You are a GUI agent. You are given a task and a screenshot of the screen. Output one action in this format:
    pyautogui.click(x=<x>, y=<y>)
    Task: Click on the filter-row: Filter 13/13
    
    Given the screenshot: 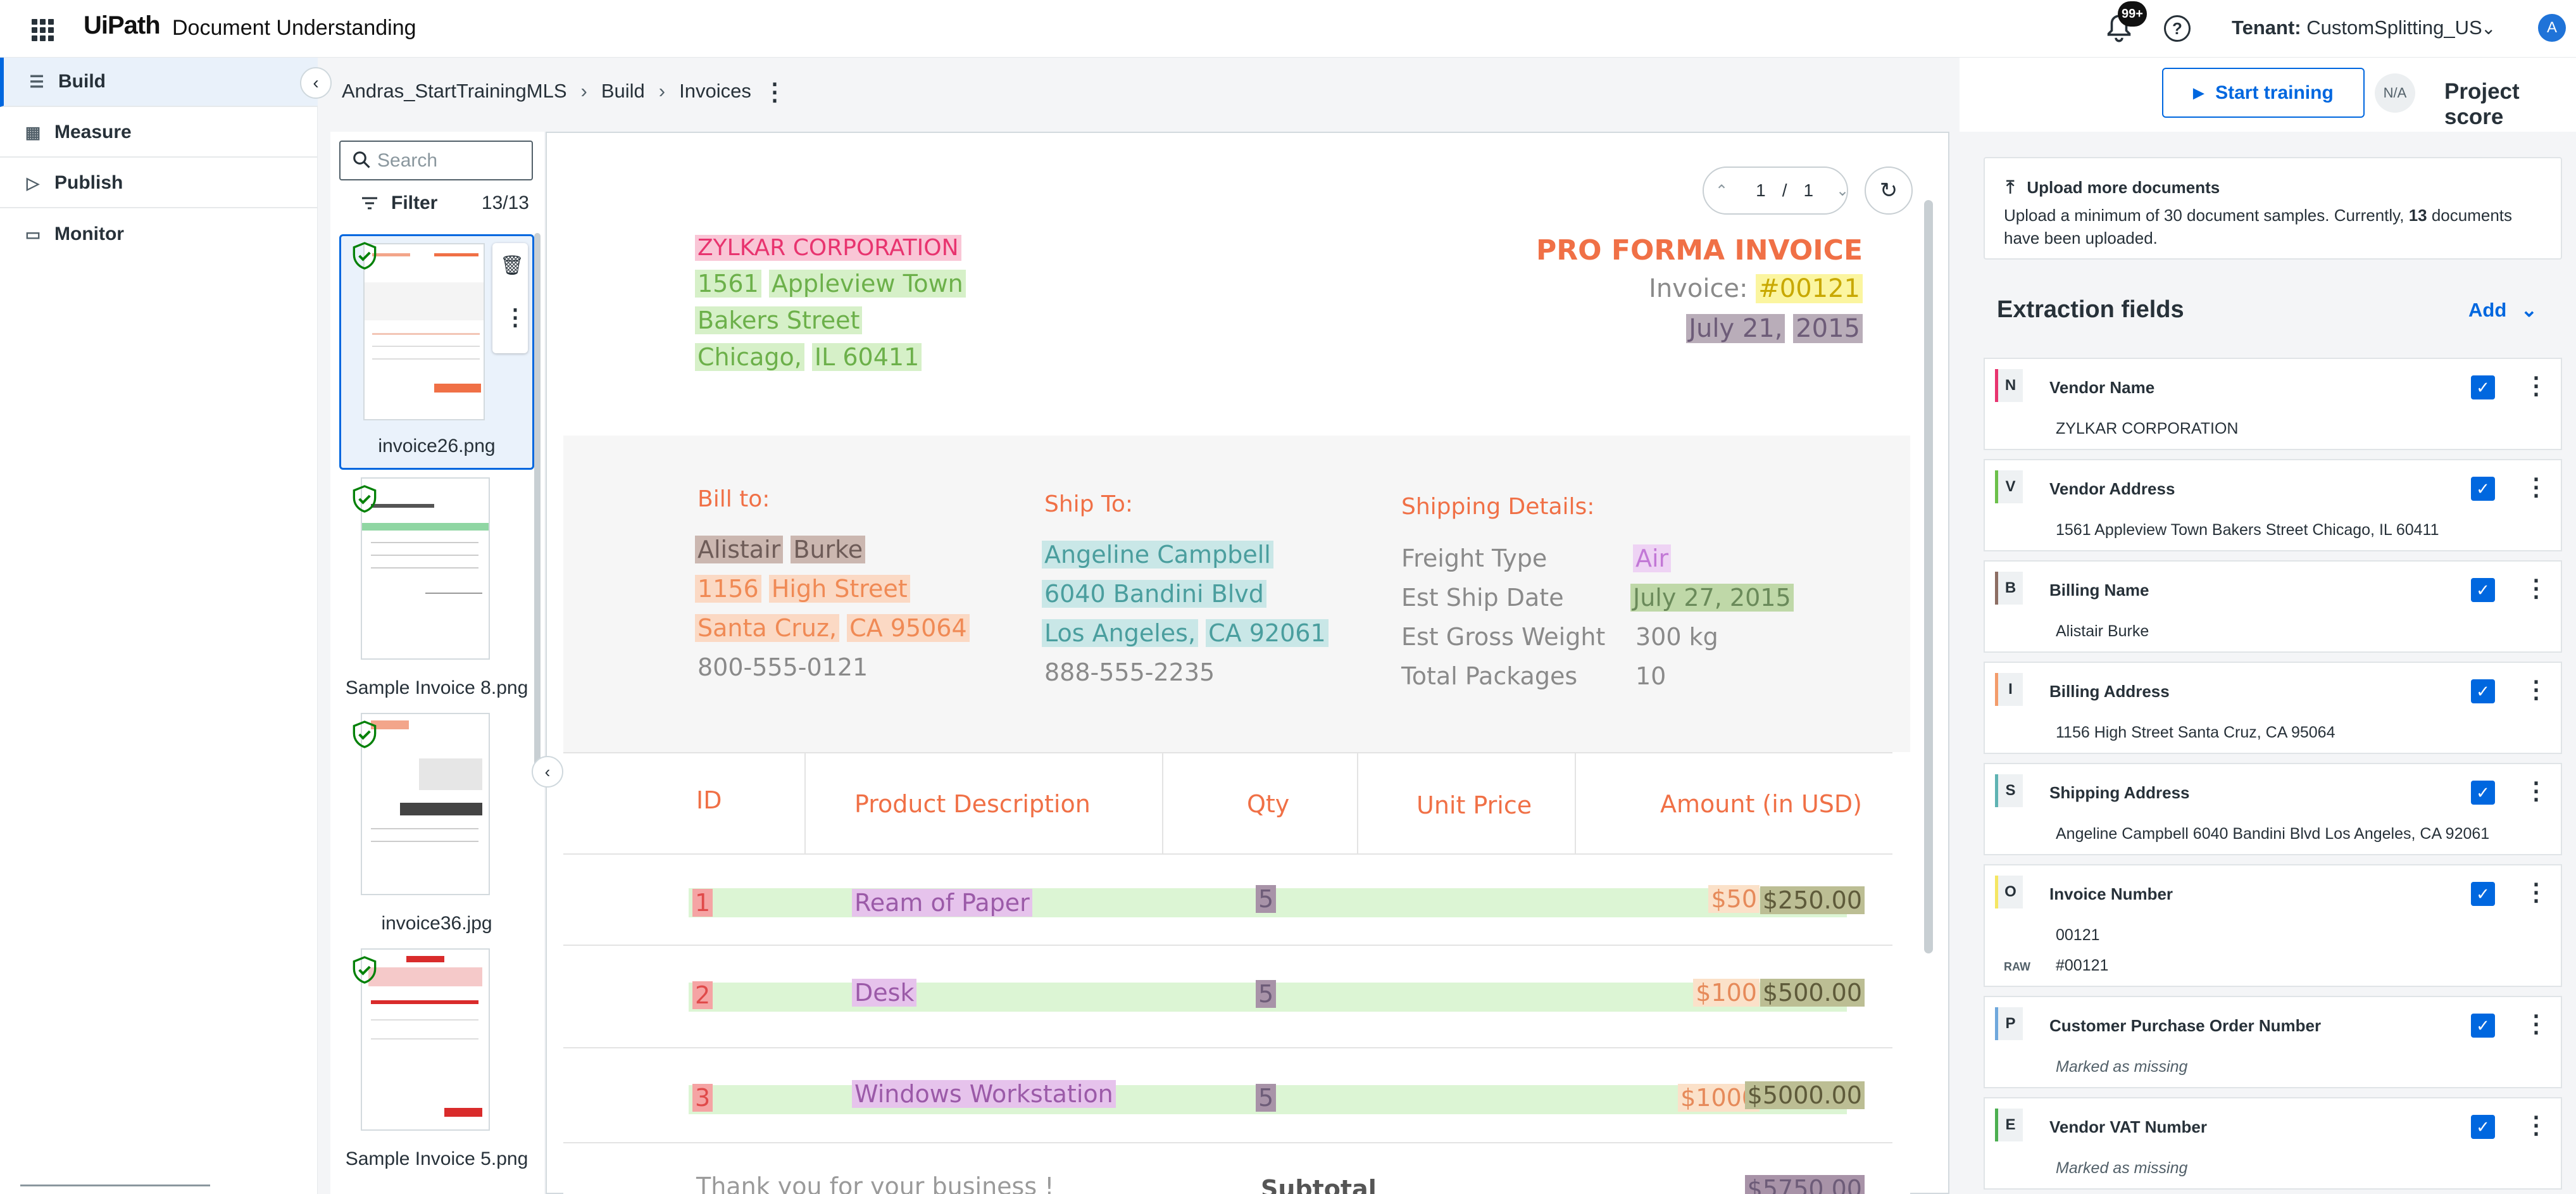 What is the action you would take?
    pyautogui.click(x=453, y=203)
    